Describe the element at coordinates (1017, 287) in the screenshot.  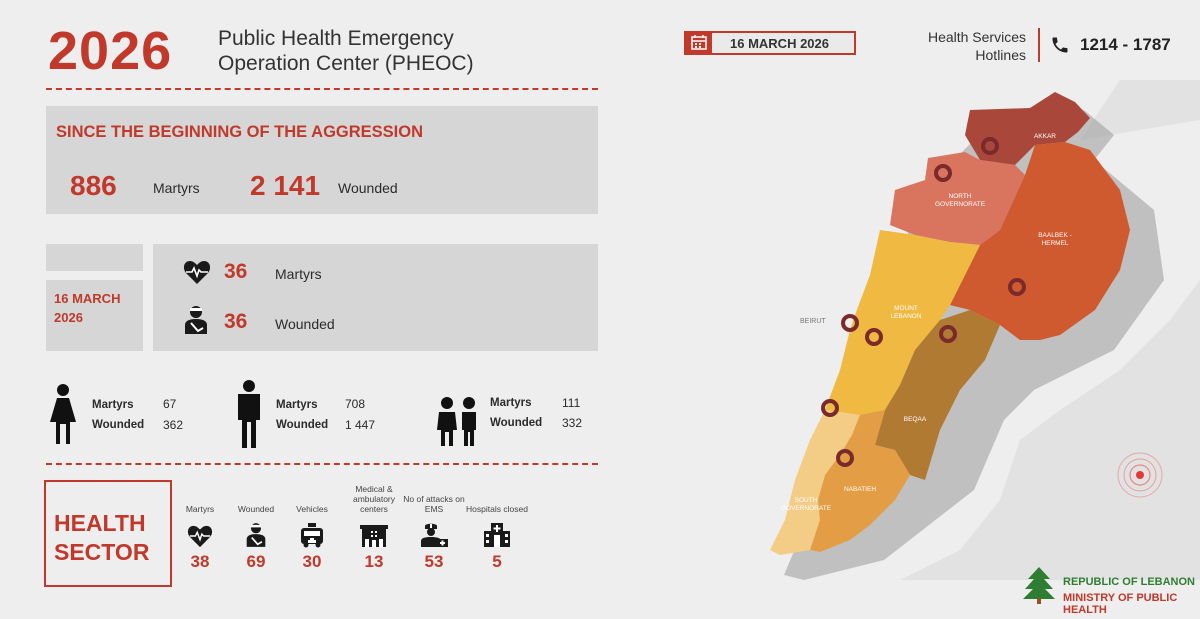
I see `marker-baalbek` at that location.